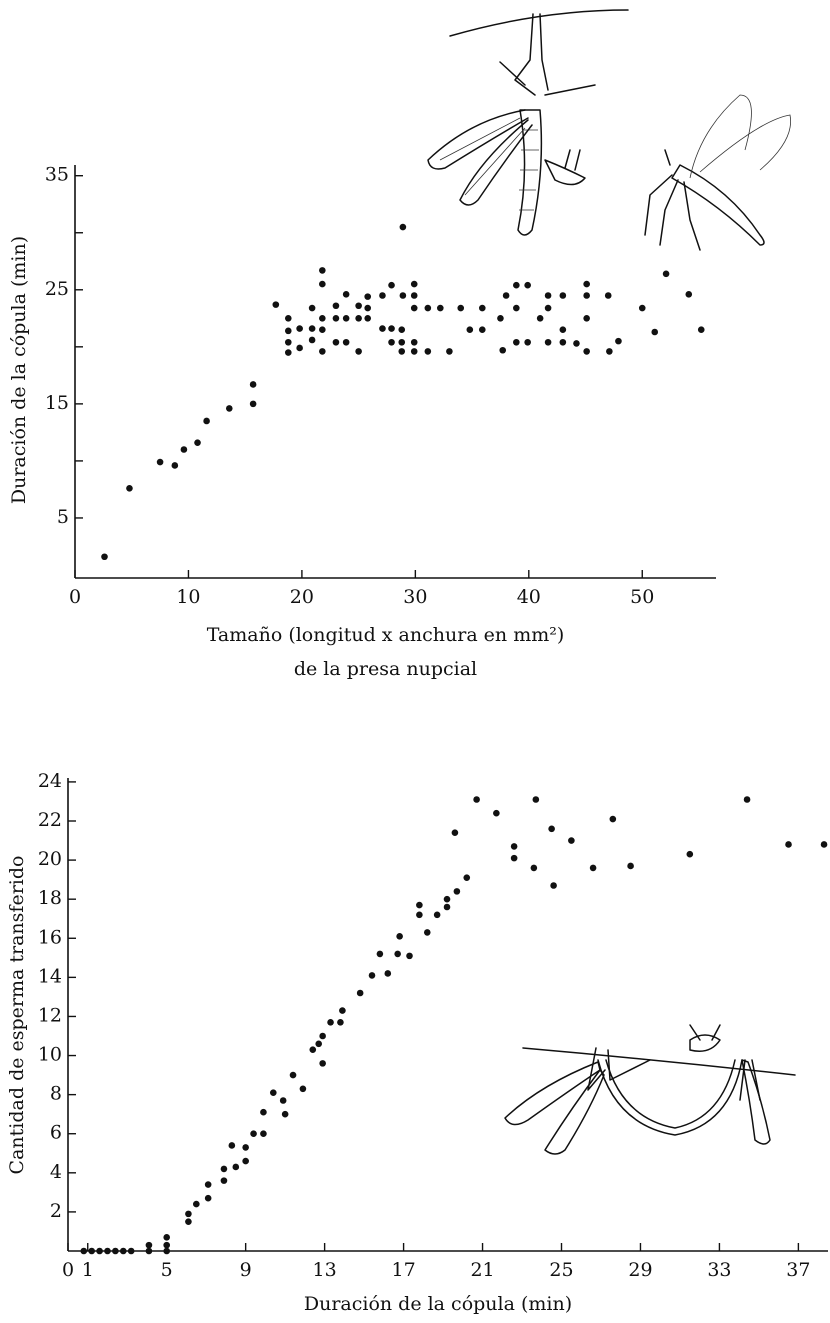  Describe the element at coordinates (57, 403) in the screenshot. I see `y-tick-label: 15` at that location.